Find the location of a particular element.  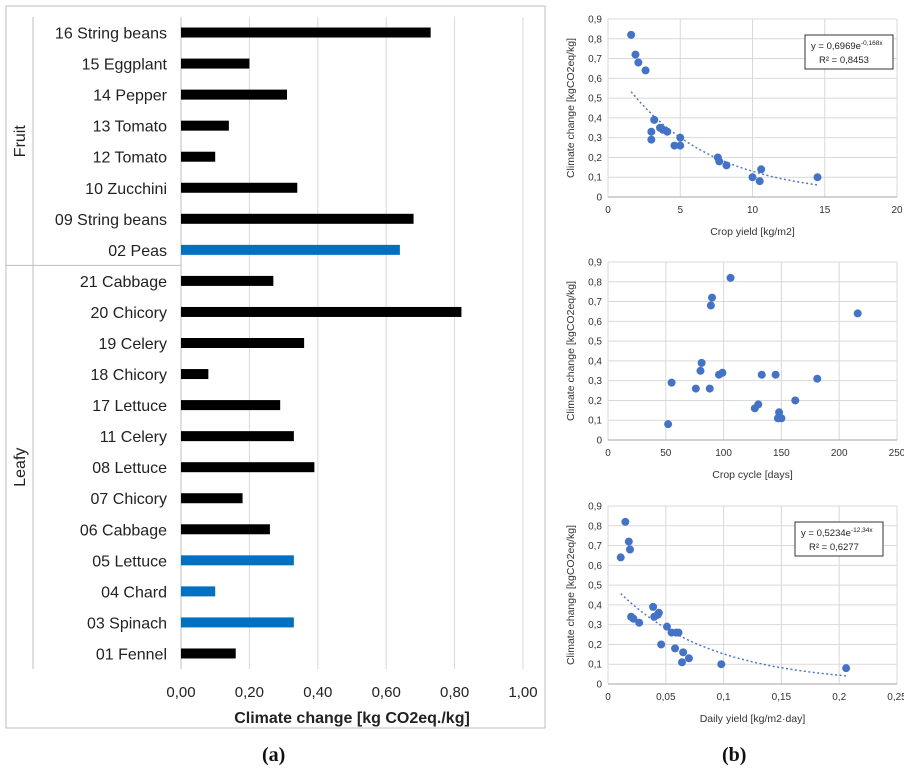

y-axis-title: Climate change [kgCO2eq/kg] is located at coordinates (571, 351).